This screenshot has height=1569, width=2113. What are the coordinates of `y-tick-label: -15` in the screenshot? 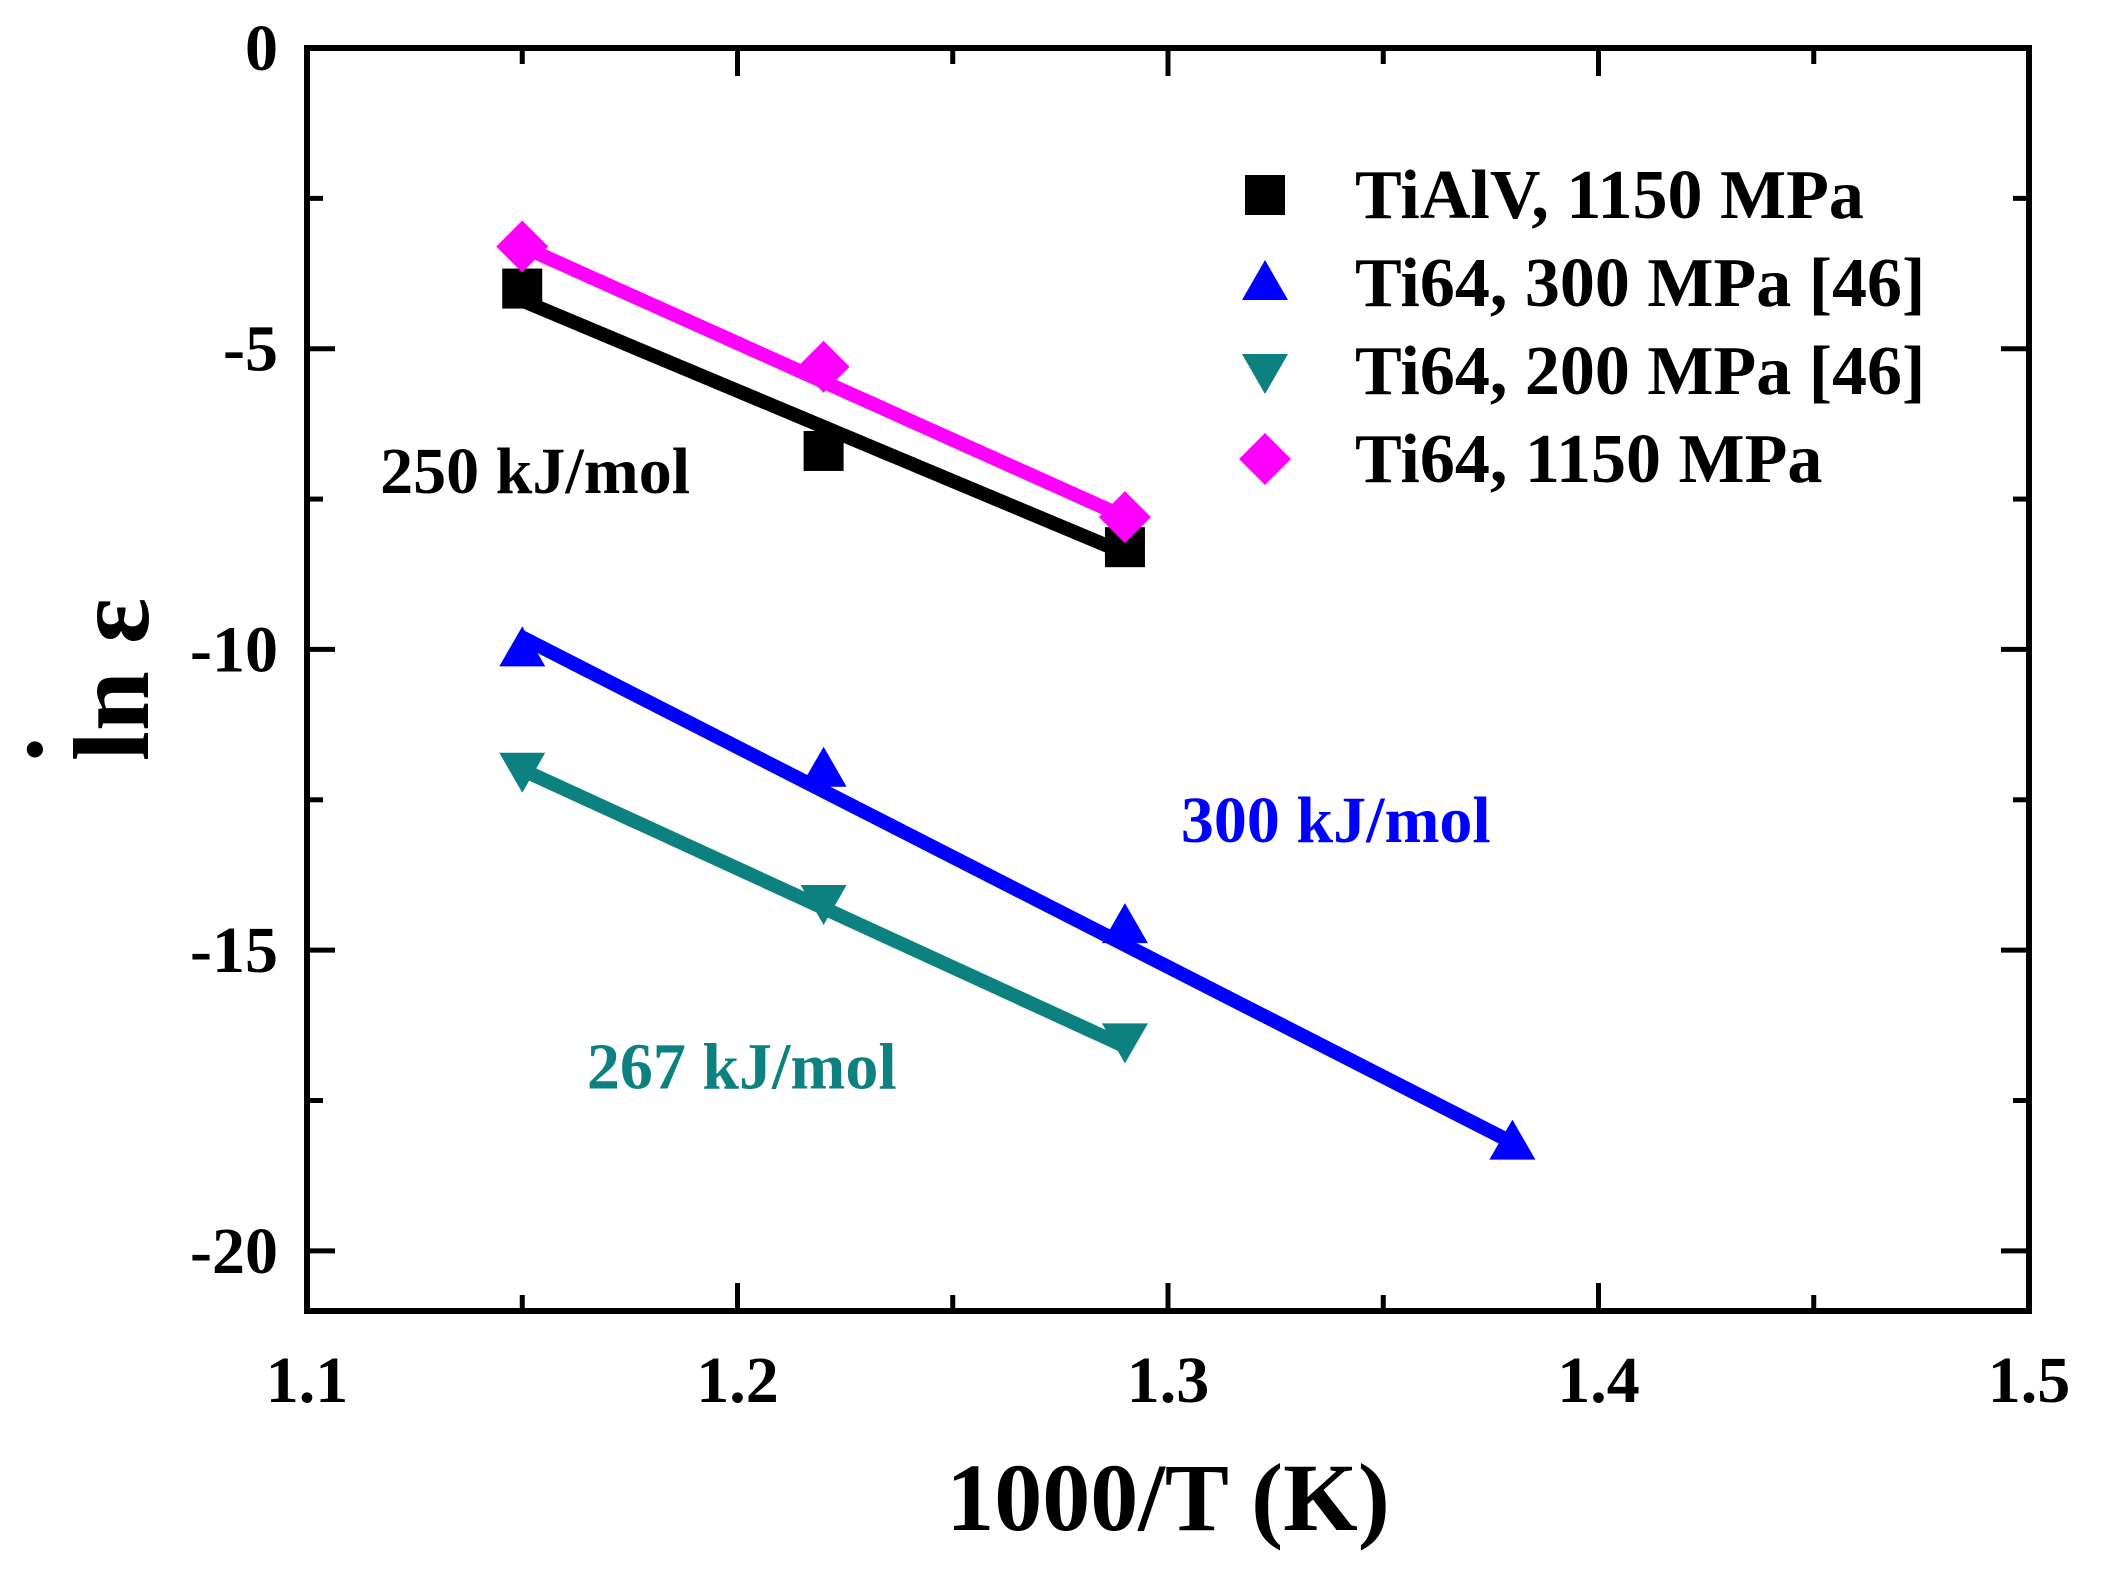 It's located at (234, 950).